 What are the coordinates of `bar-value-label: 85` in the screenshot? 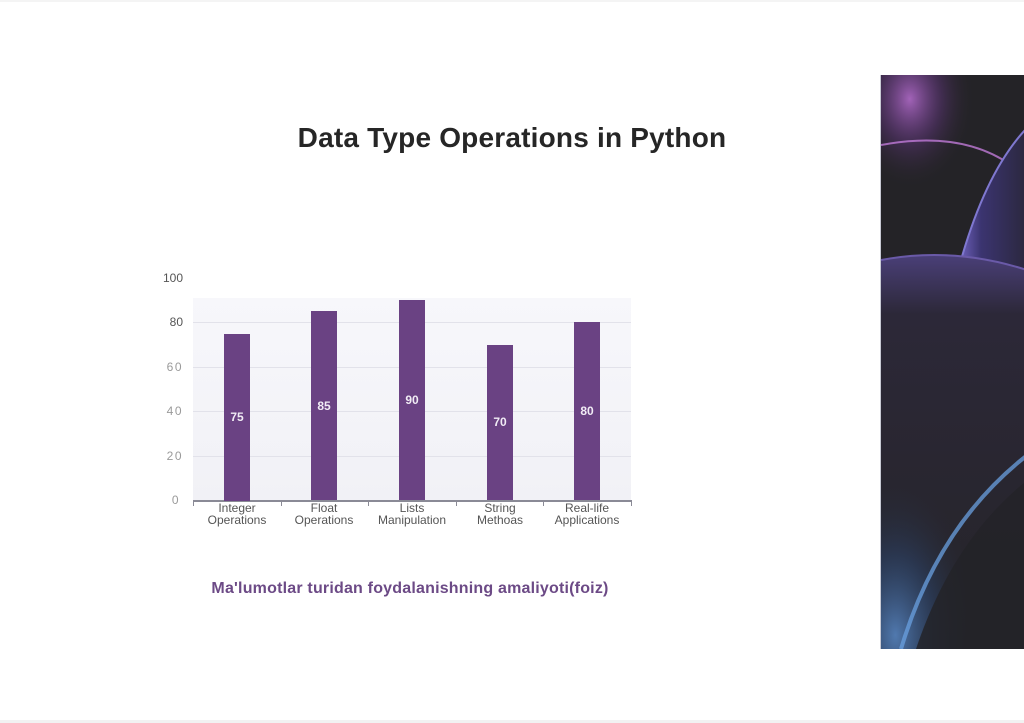 It's located at (324, 406).